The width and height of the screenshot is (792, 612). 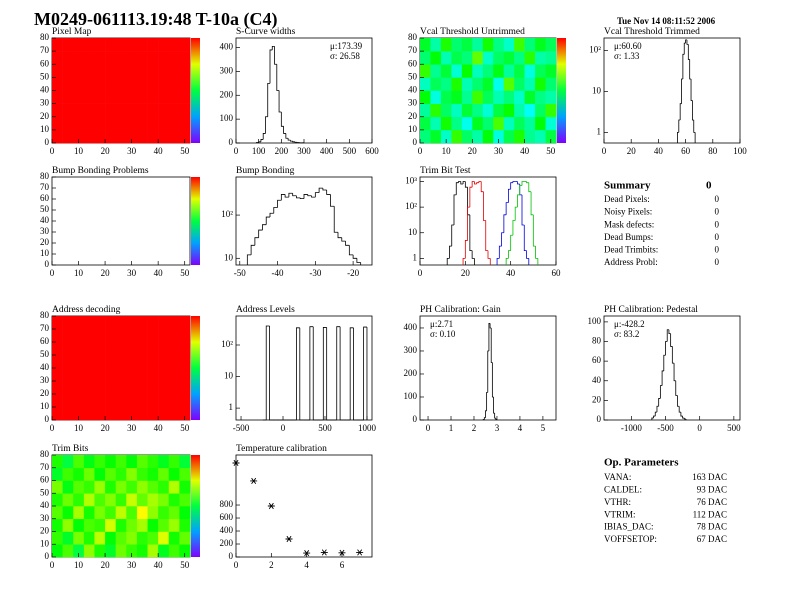 What do you see at coordinates (72, 32) in the screenshot?
I see `panel-title: Pixel Map` at bounding box center [72, 32].